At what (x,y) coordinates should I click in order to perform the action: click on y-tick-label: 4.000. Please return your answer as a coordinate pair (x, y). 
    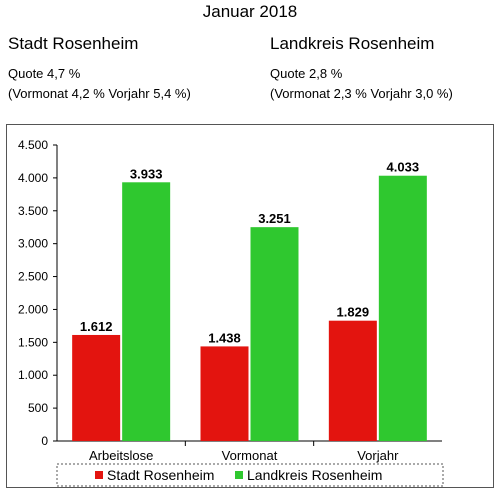
    Looking at the image, I should click on (33, 178).